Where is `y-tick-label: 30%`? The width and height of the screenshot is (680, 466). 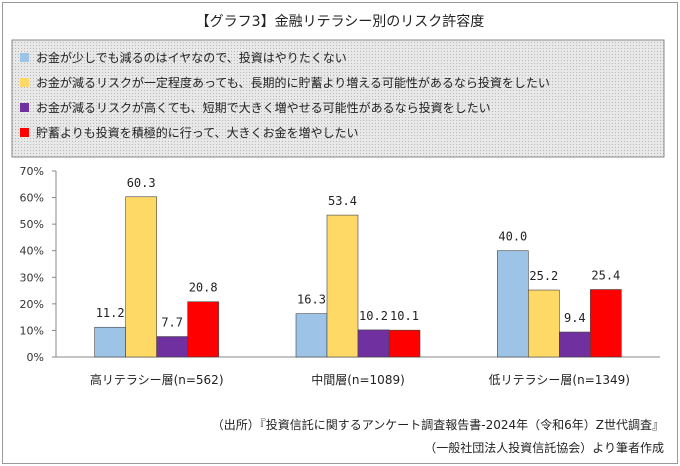
y-tick-label: 30% is located at coordinates (32, 277).